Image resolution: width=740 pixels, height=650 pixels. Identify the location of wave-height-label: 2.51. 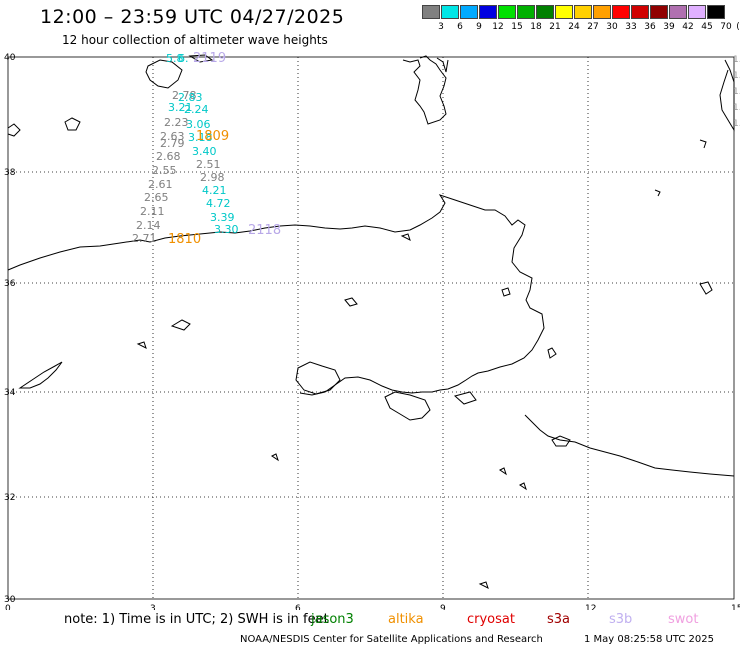
(208, 164).